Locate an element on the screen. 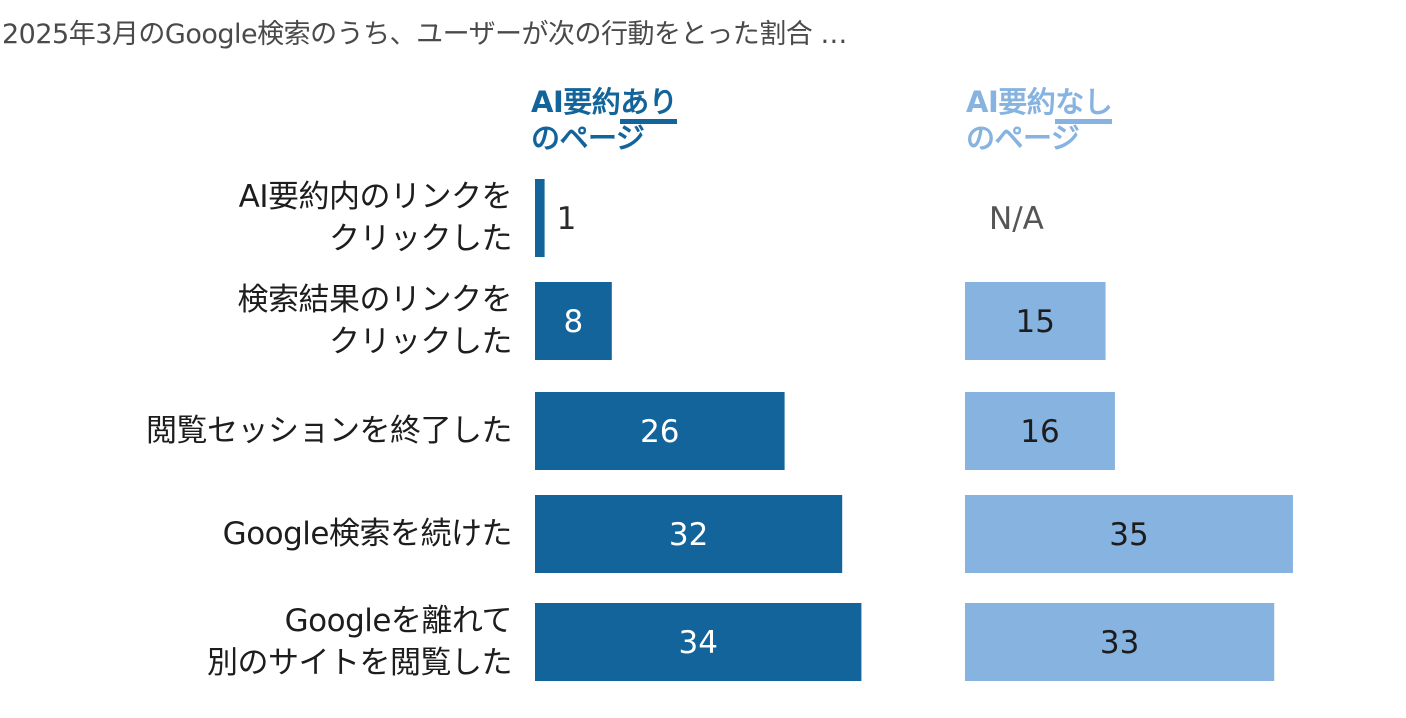 The height and width of the screenshot is (718, 1406). legend-with-summary-emphasis: あり is located at coordinates (649, 104).